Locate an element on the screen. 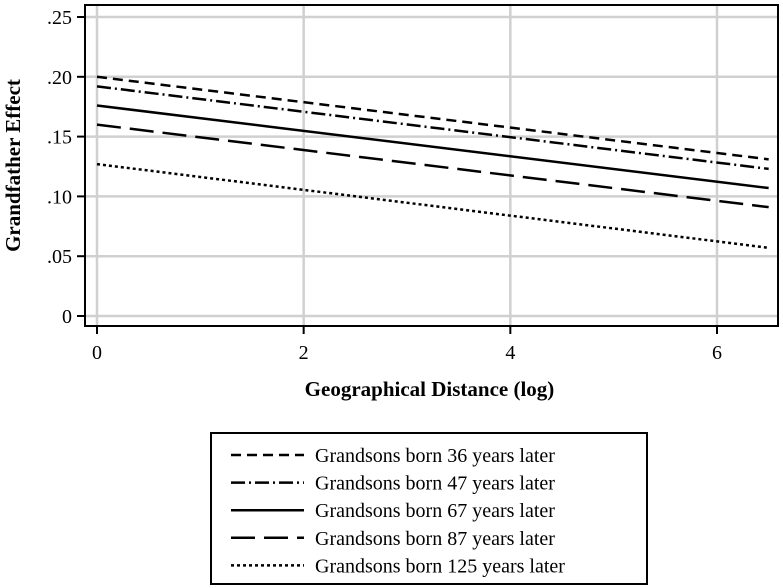 This screenshot has width=783, height=588. x-axis-title: Geographical Distance (log) is located at coordinates (430, 389).